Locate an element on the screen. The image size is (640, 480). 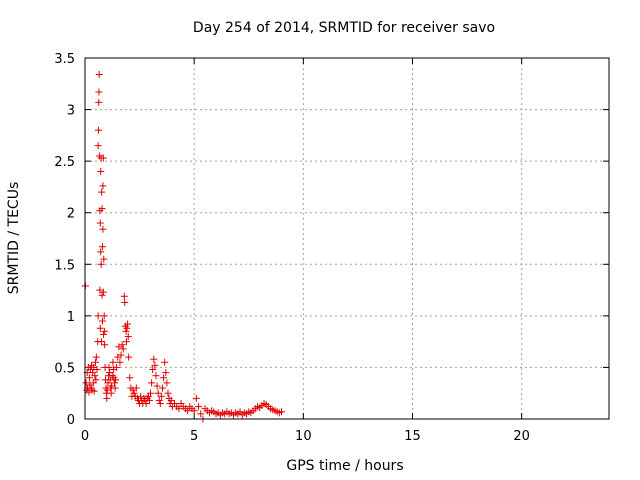
y-tick-label: 3.5 is located at coordinates (64, 59).